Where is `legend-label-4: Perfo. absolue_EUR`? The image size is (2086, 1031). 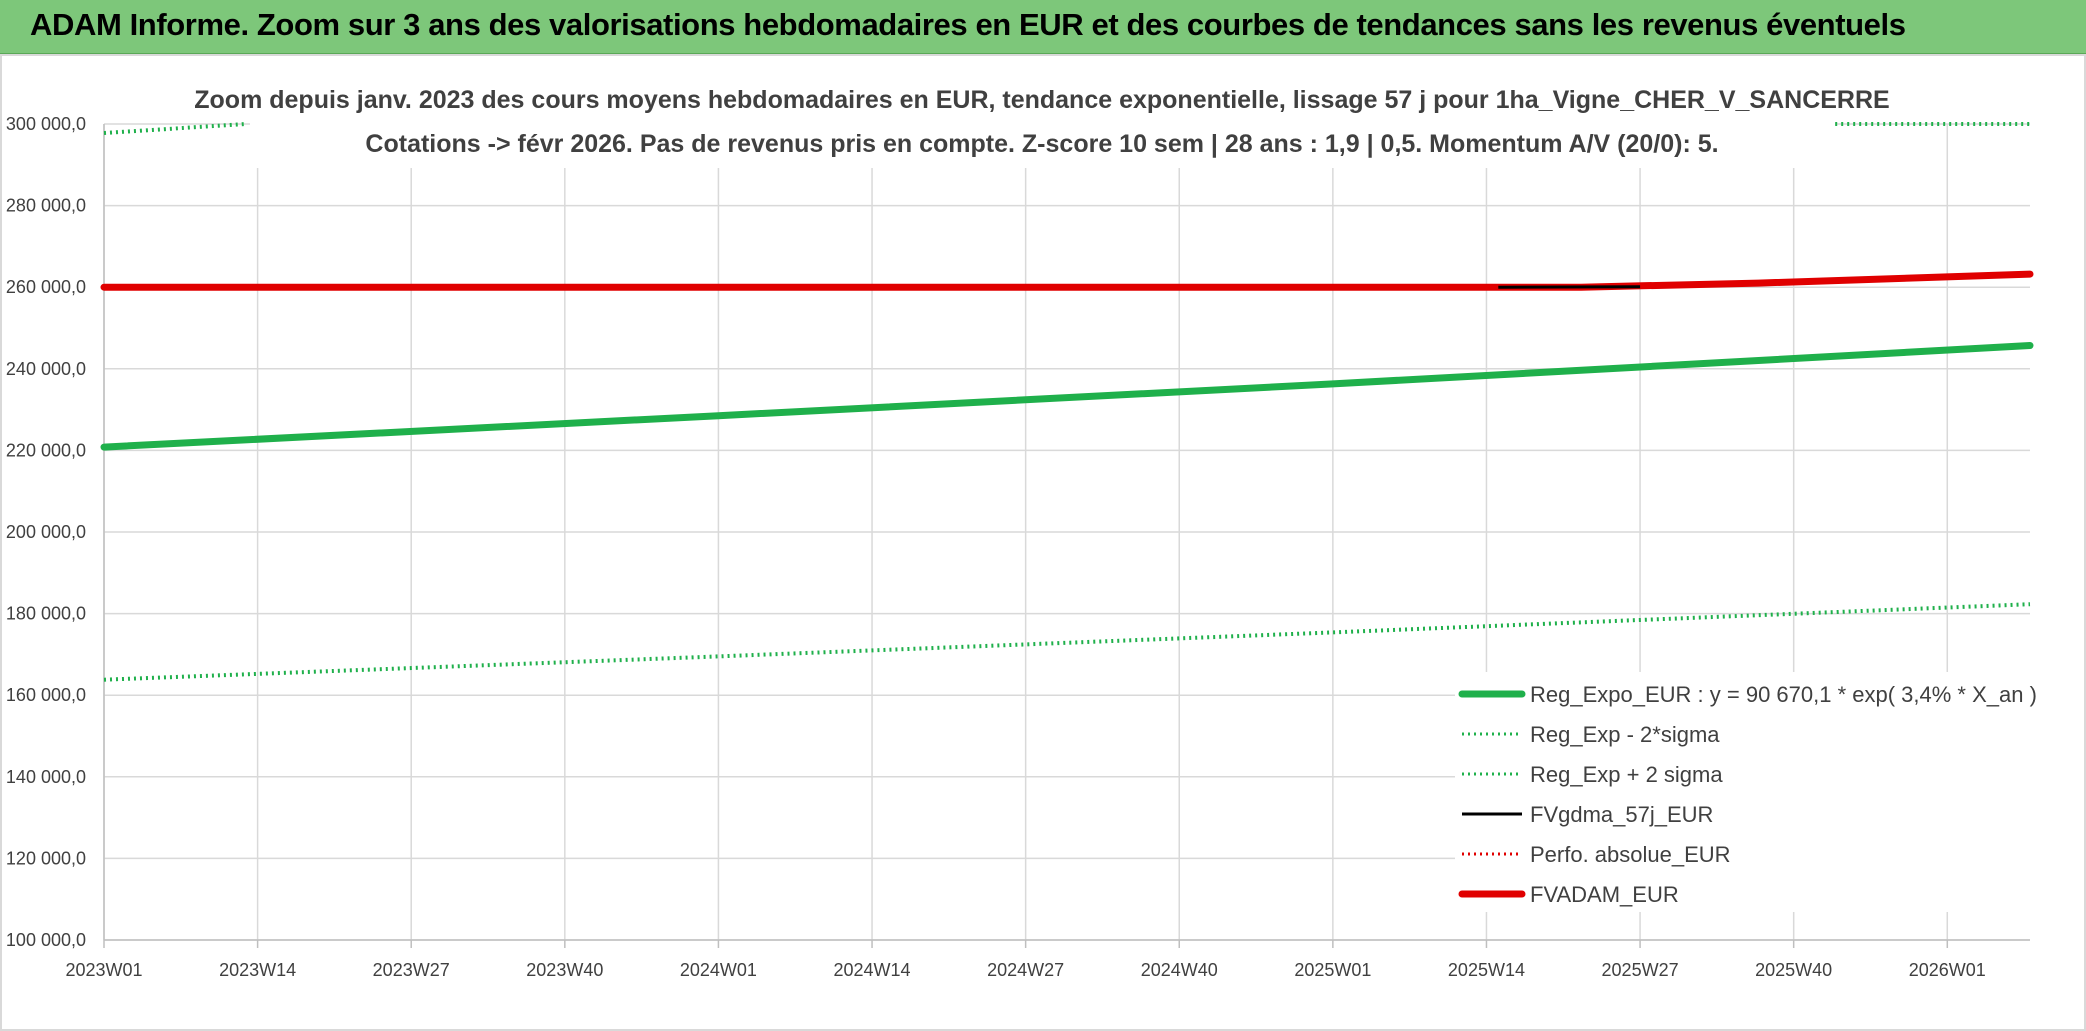 legend-label-4: Perfo. absolue_EUR is located at coordinates (1630, 854).